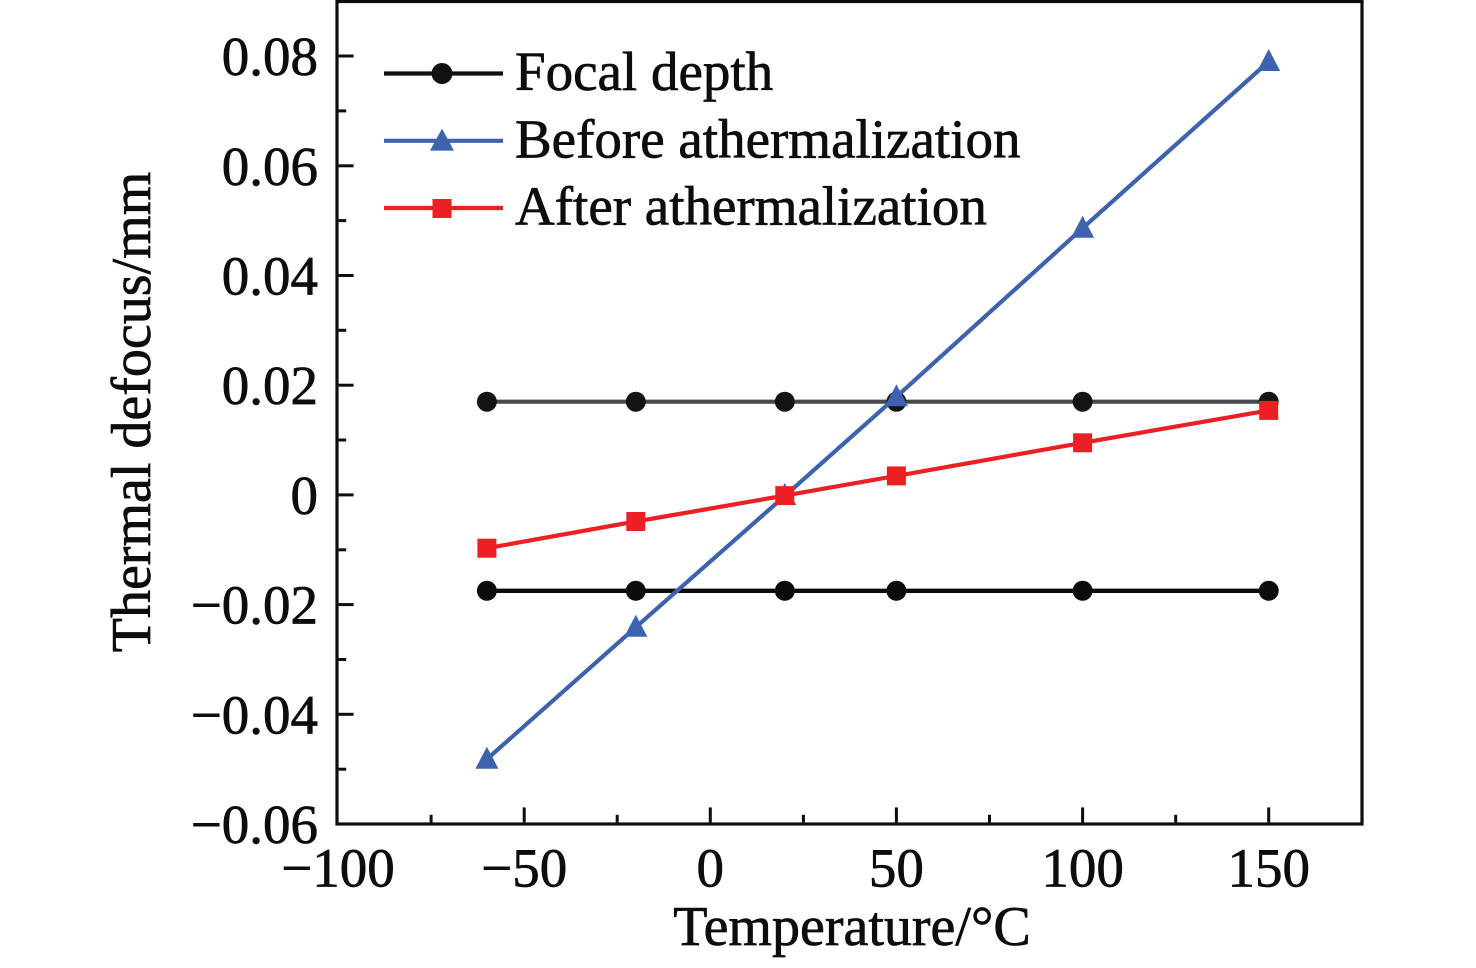 This screenshot has height=968, width=1476. What do you see at coordinates (851, 927) in the screenshot?
I see `svg-text: Temperature/°C` at bounding box center [851, 927].